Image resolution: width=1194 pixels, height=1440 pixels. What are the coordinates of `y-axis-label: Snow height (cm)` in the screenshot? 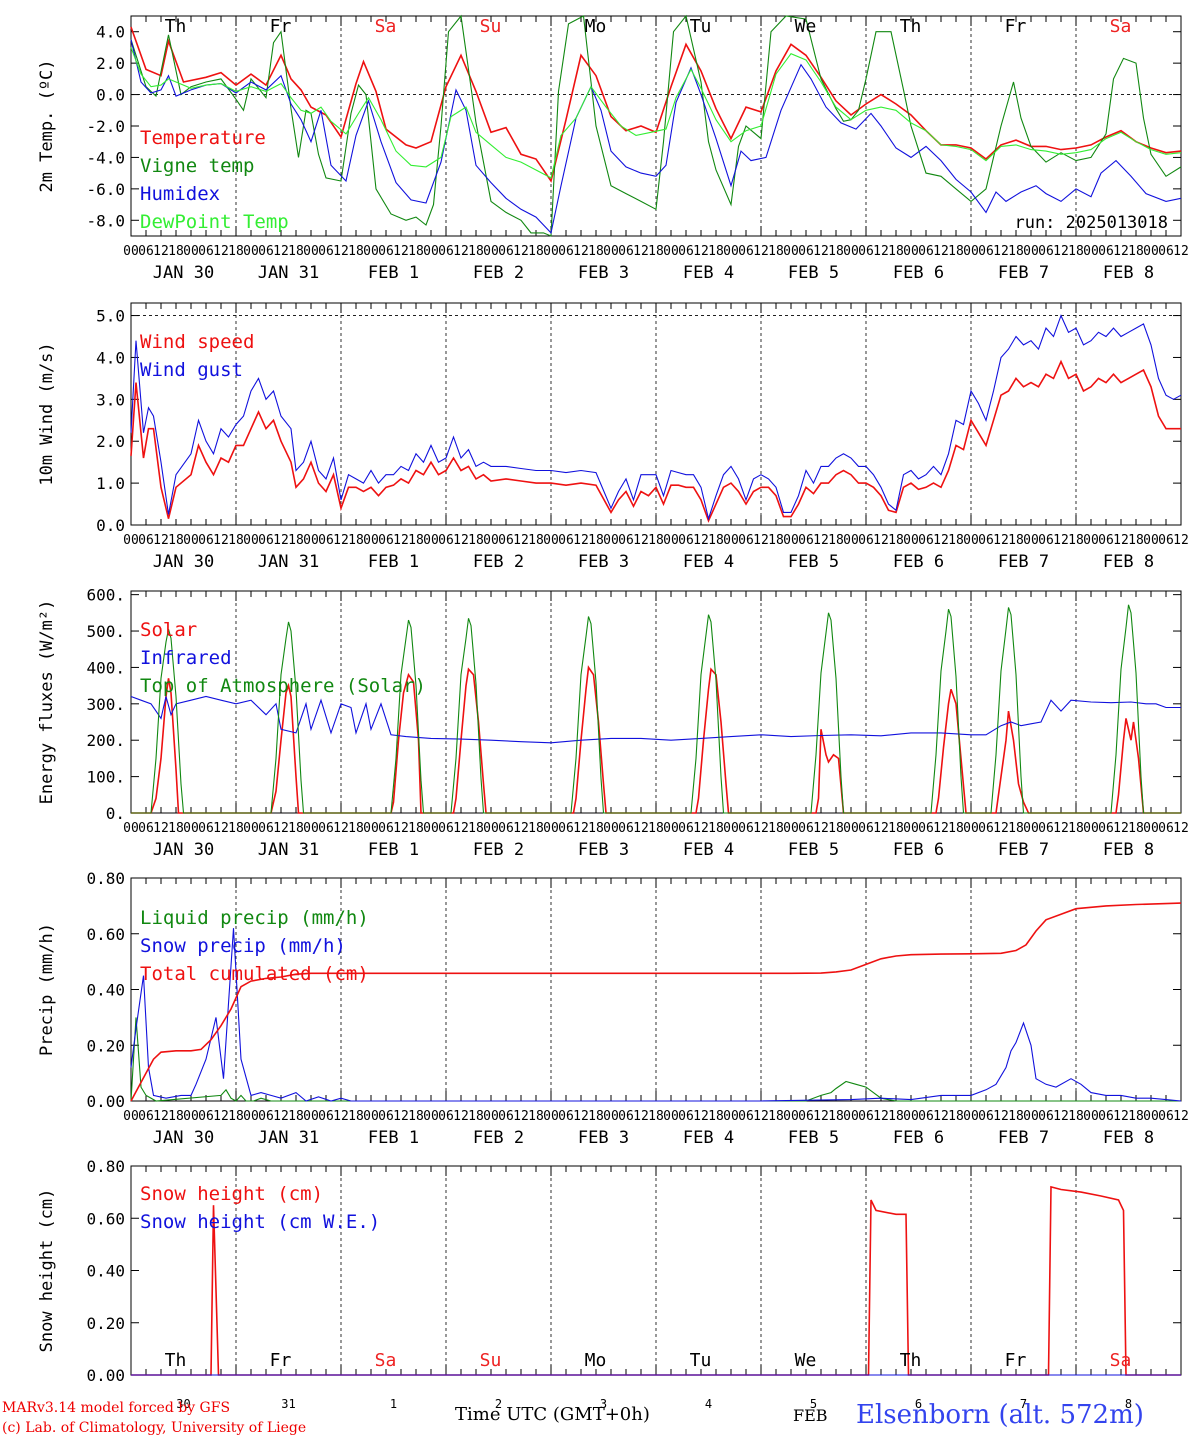 It's located at (47, 1271).